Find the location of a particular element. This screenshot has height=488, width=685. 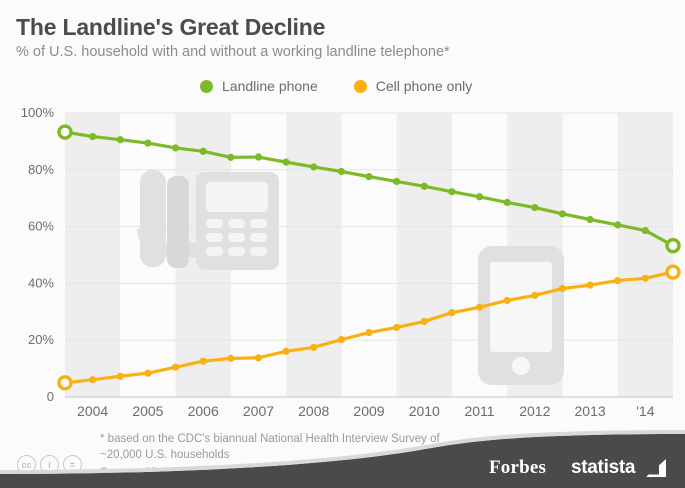

y-tick-label: 100% is located at coordinates (38, 112).